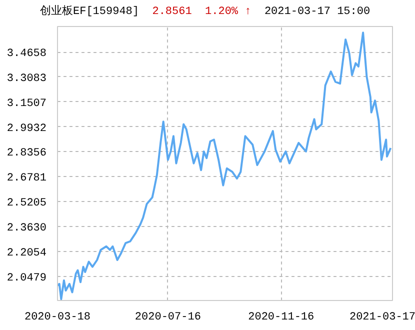 This screenshot has height=330, width=415. What do you see at coordinates (26, 253) in the screenshot?
I see `y-tick-label: 2.2054` at bounding box center [26, 253].